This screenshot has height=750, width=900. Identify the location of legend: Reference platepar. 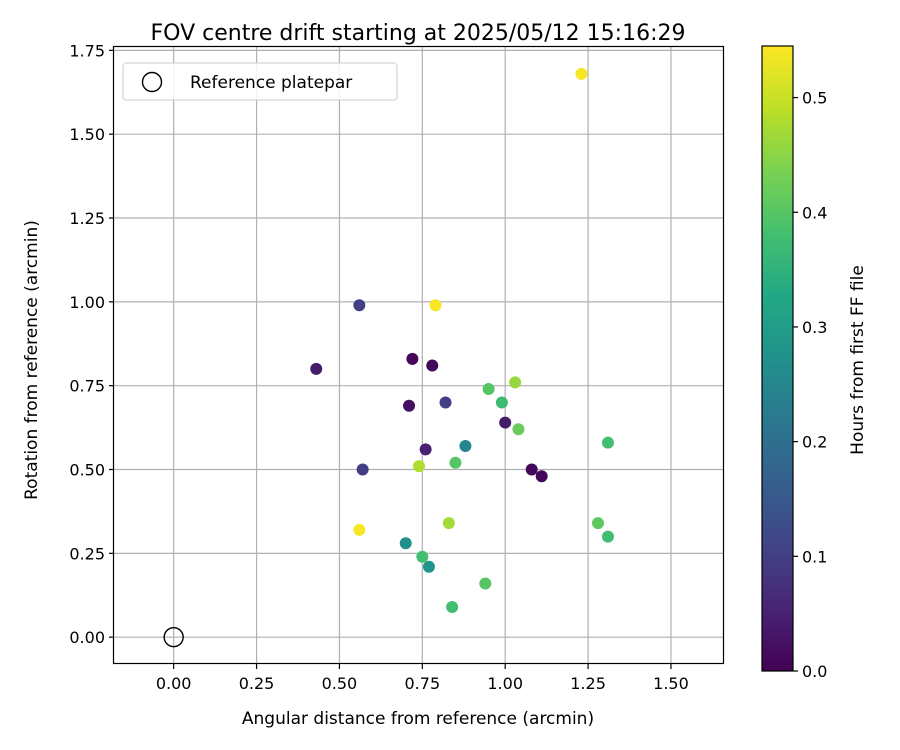
(260, 81).